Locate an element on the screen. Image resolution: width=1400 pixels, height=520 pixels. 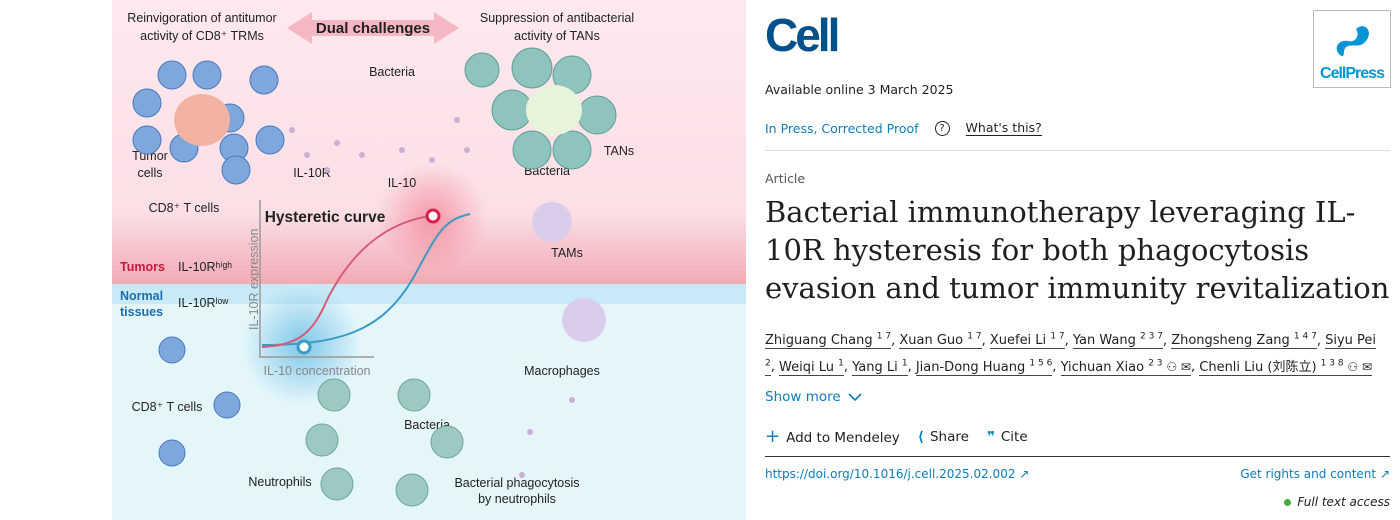
author-affiliation: 1 3 8 is located at coordinates (1332, 363).